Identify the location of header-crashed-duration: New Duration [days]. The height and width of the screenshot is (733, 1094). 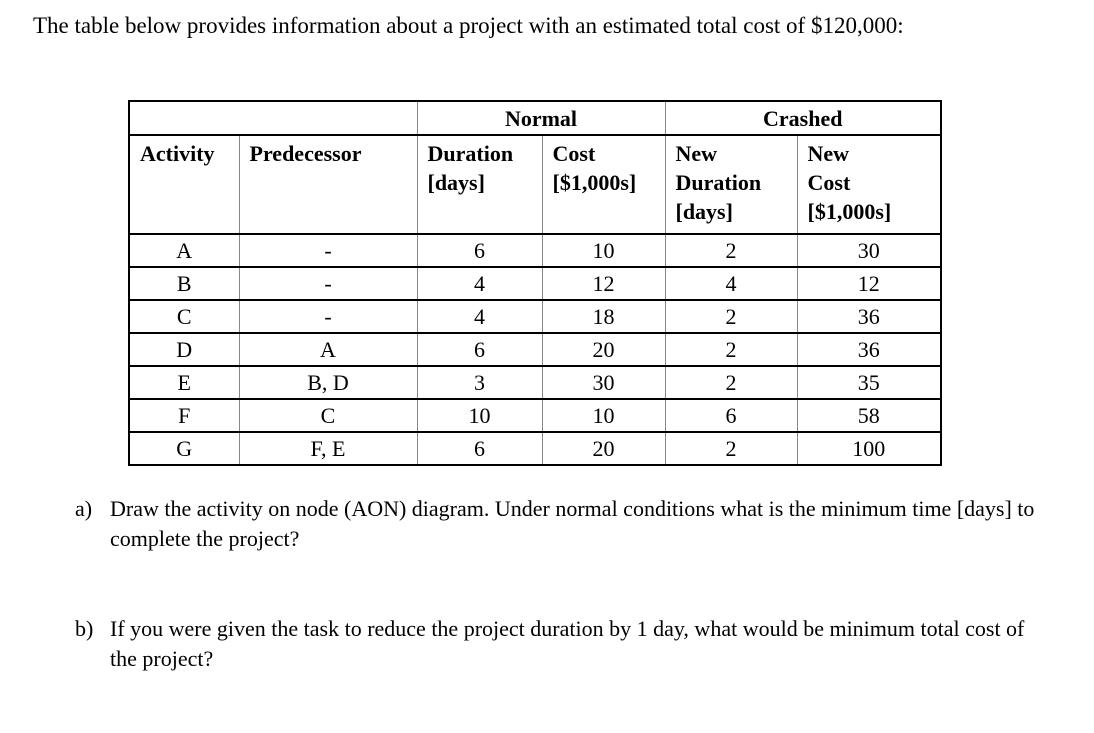
(731, 184).